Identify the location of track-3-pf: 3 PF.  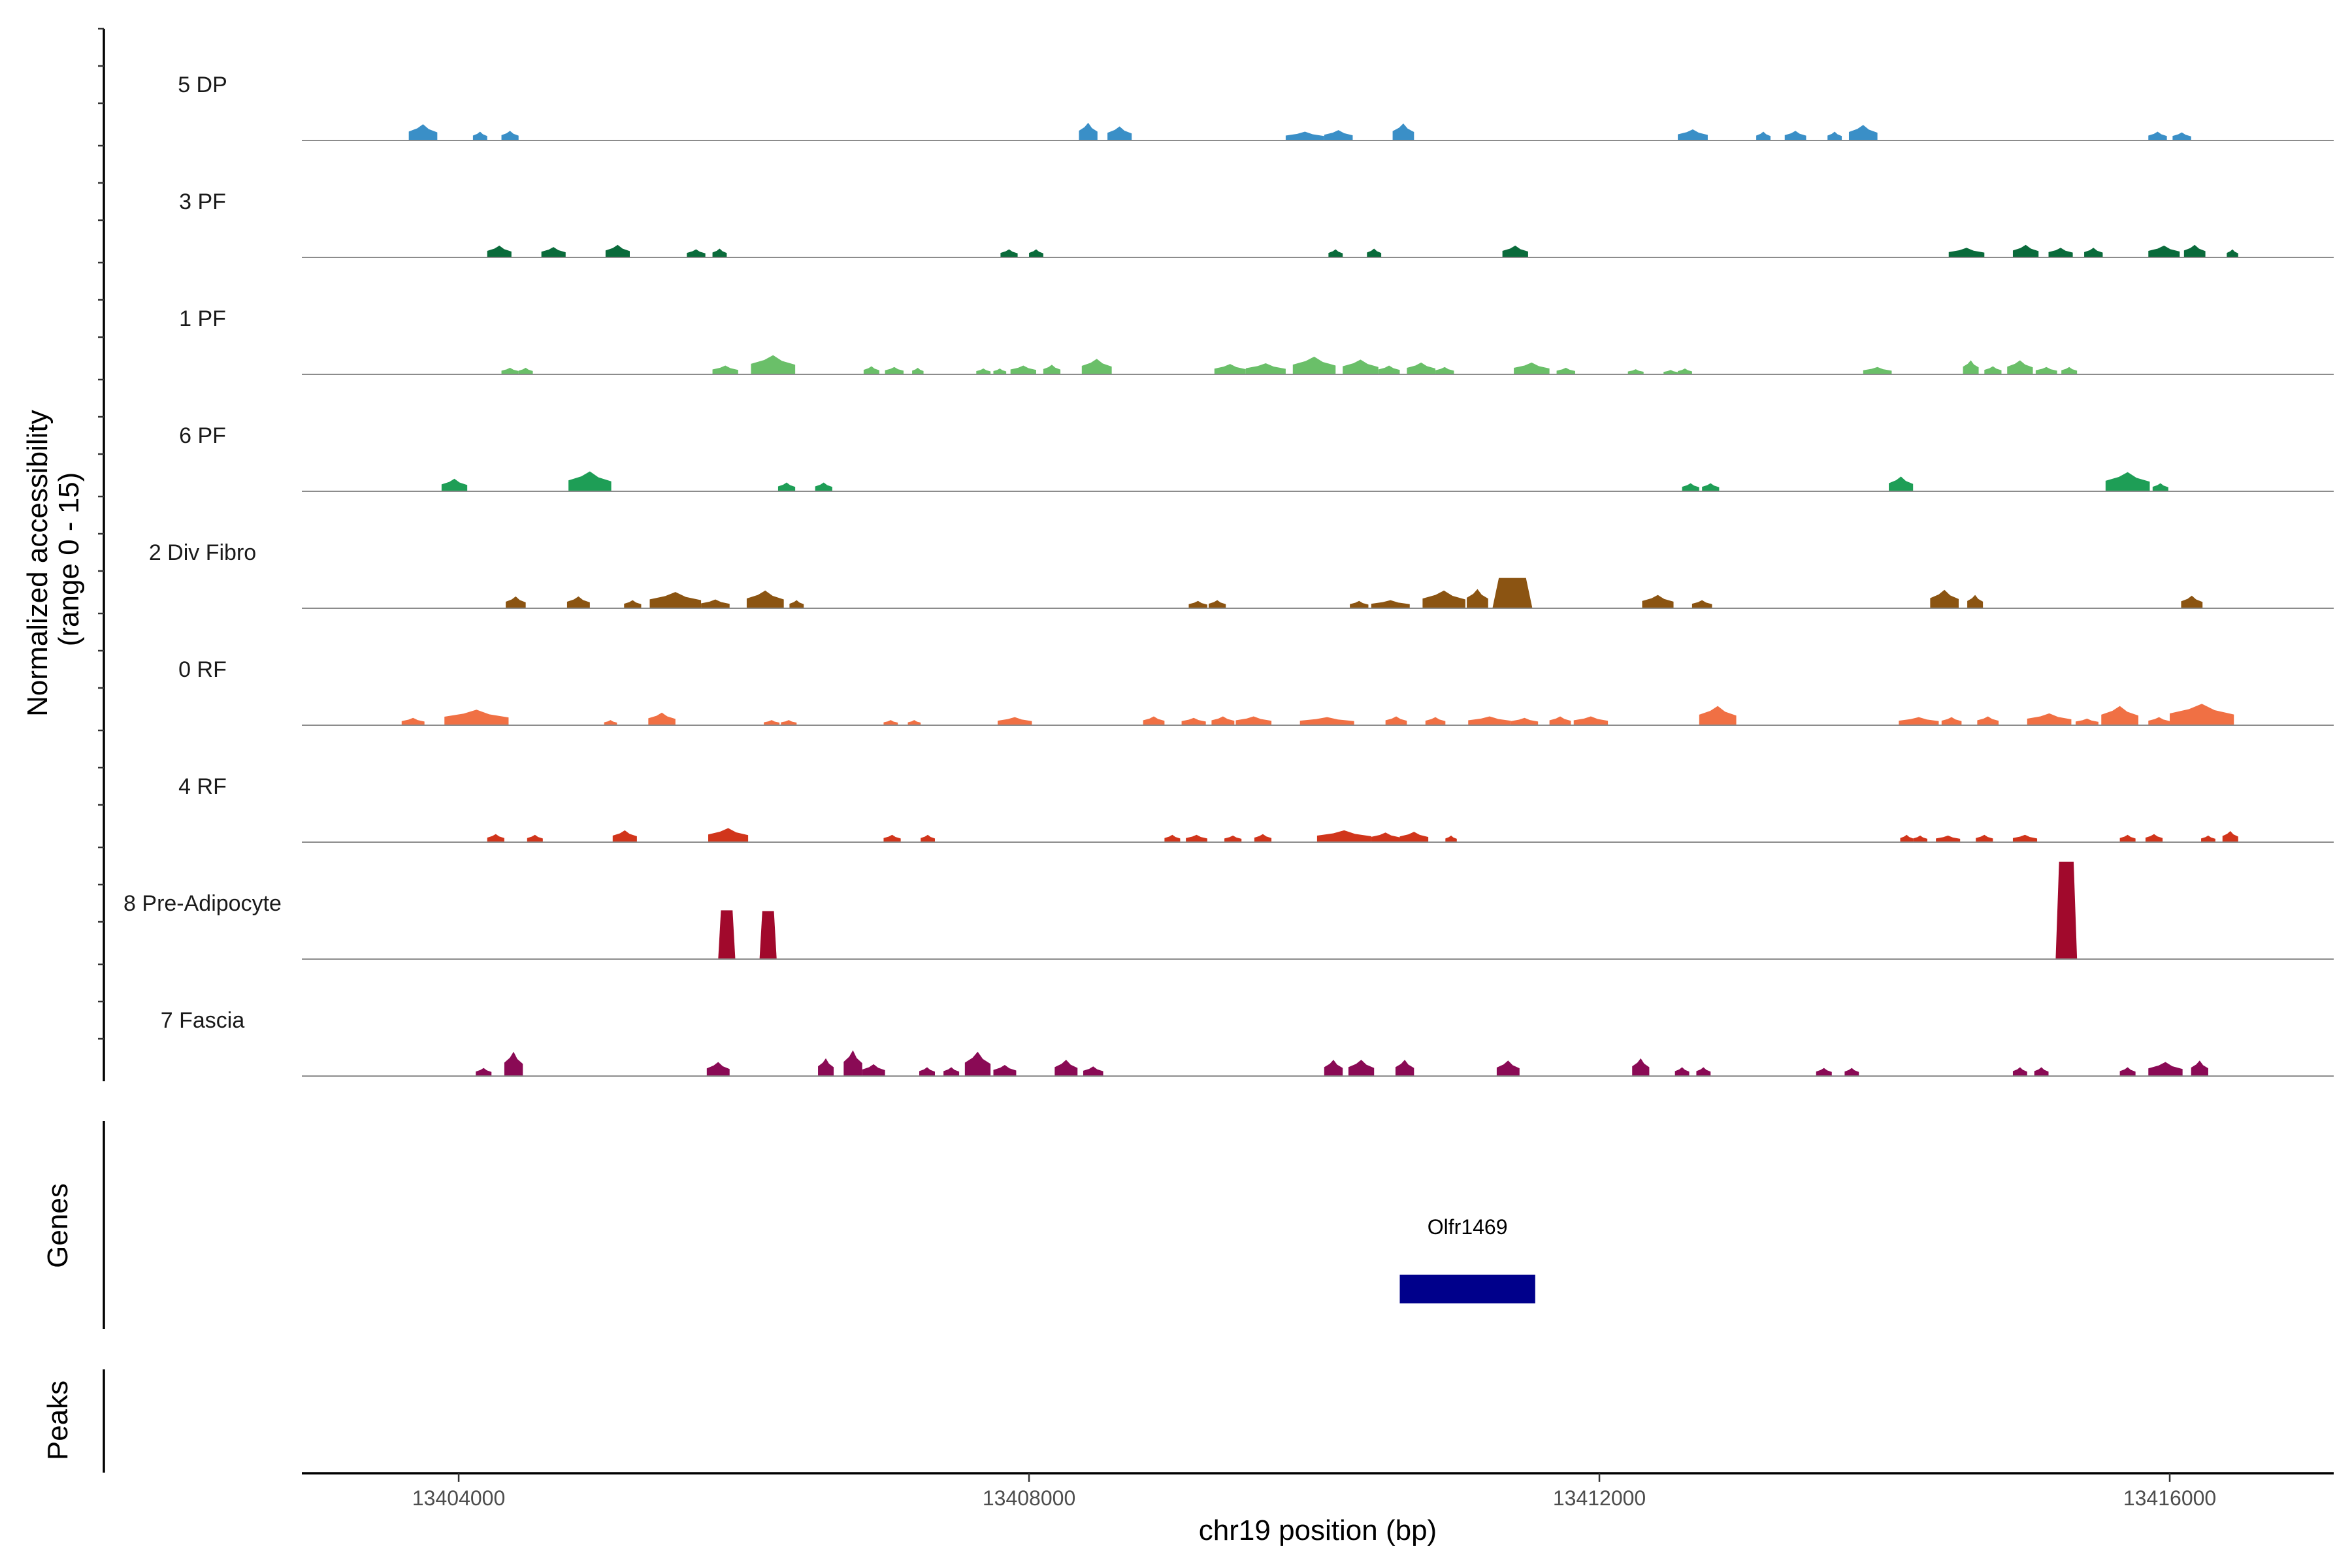
(1256, 223).